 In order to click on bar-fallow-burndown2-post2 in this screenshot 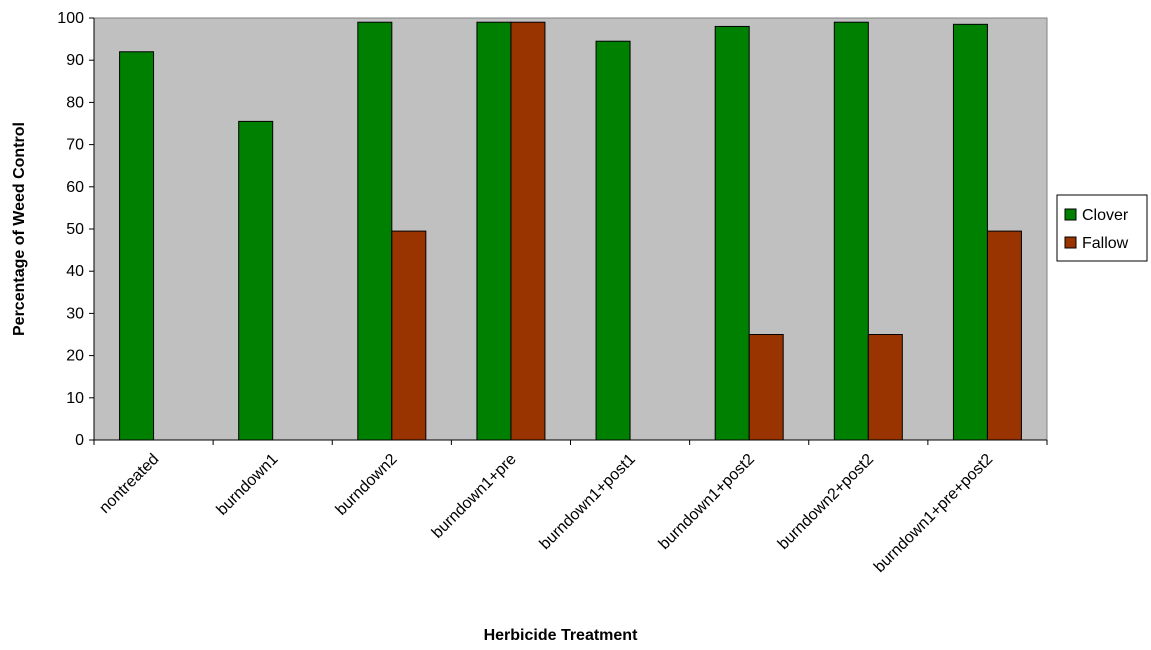, I will do `click(885, 387)`.